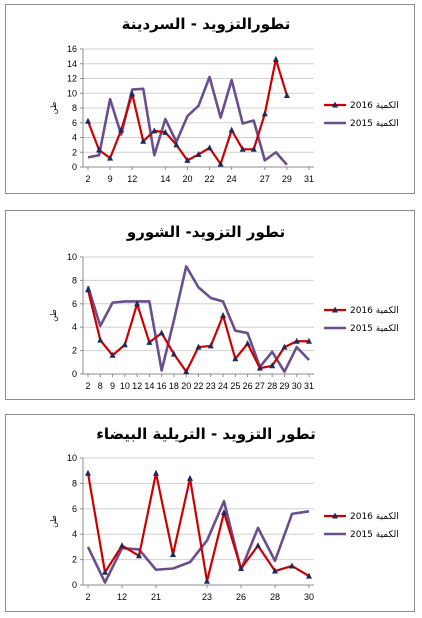 This screenshot has height=618, width=422. Describe the element at coordinates (72, 79) in the screenshot. I see `y-tick-label: 12` at that location.